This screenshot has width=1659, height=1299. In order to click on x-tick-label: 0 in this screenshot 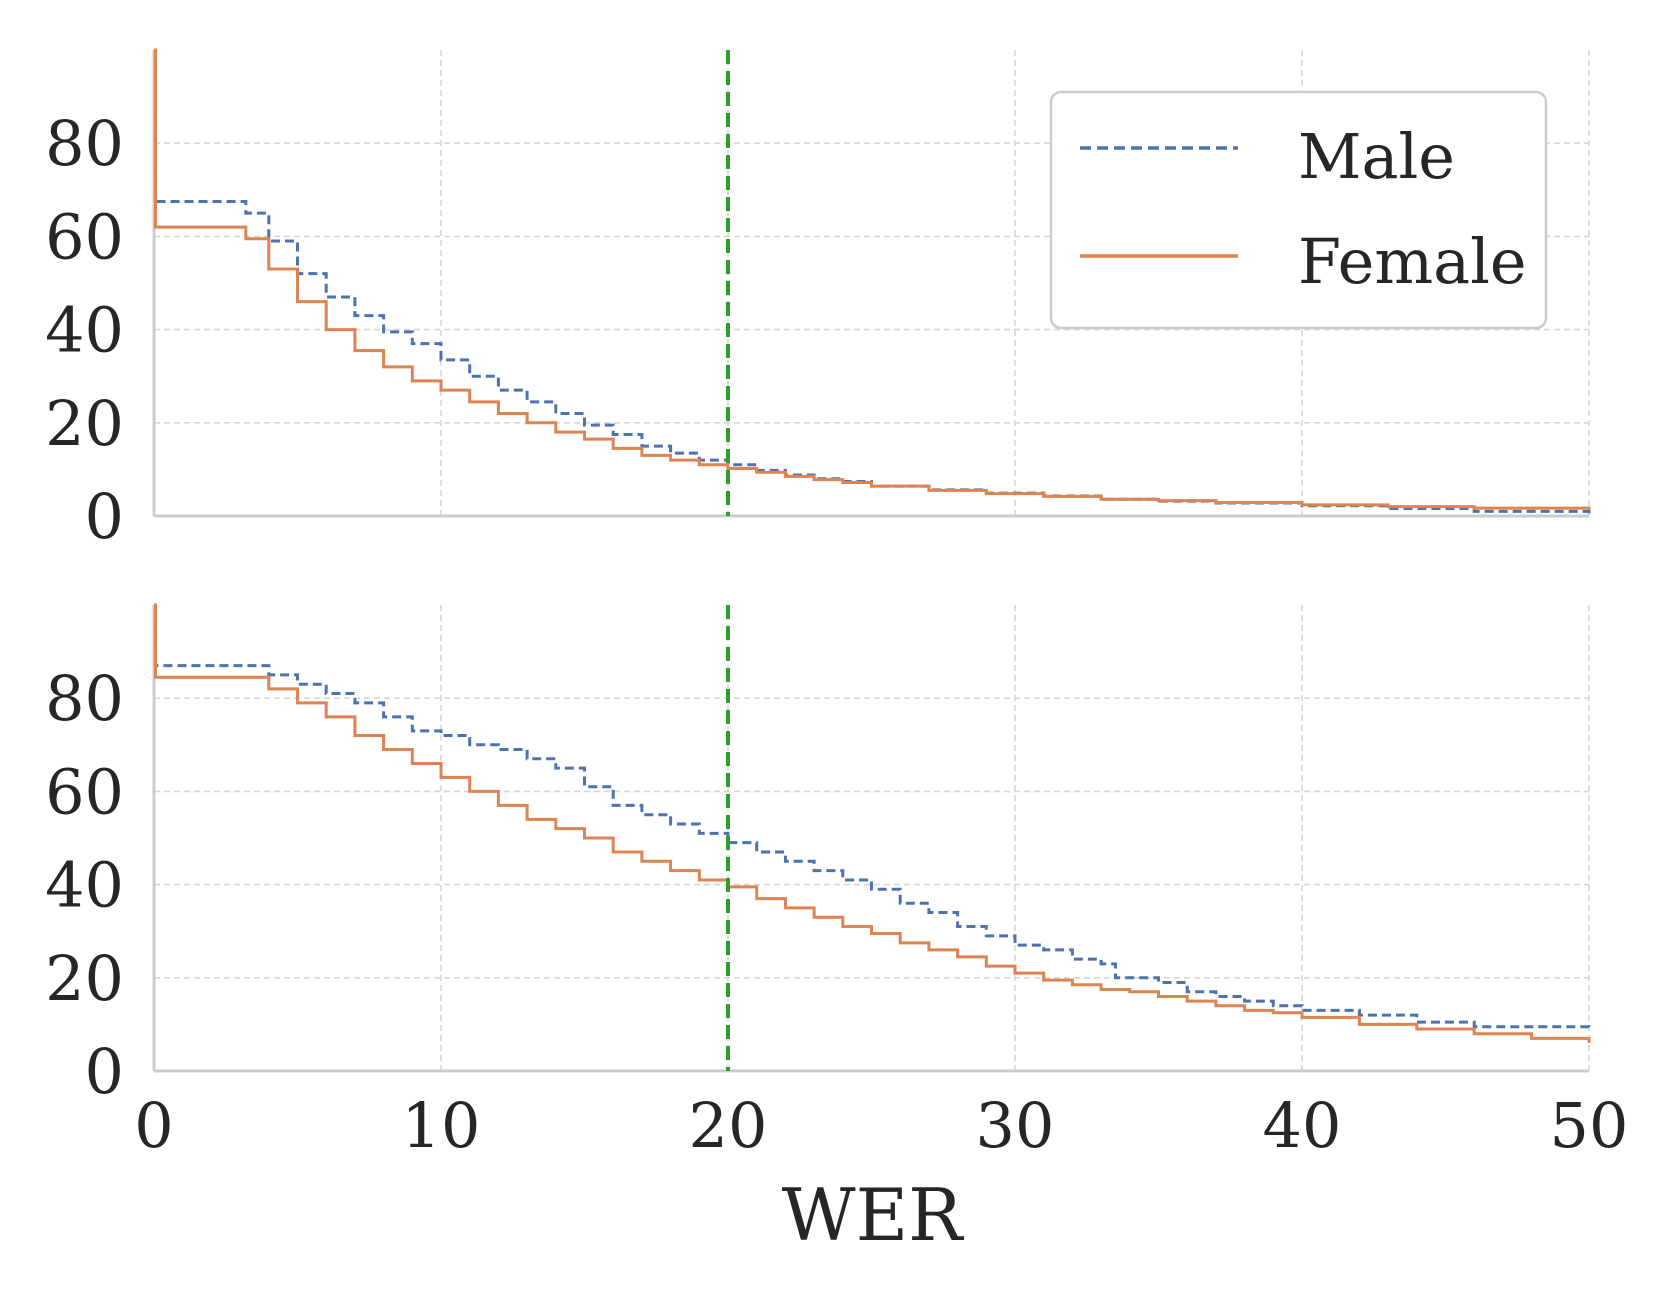, I will do `click(153, 1125)`.